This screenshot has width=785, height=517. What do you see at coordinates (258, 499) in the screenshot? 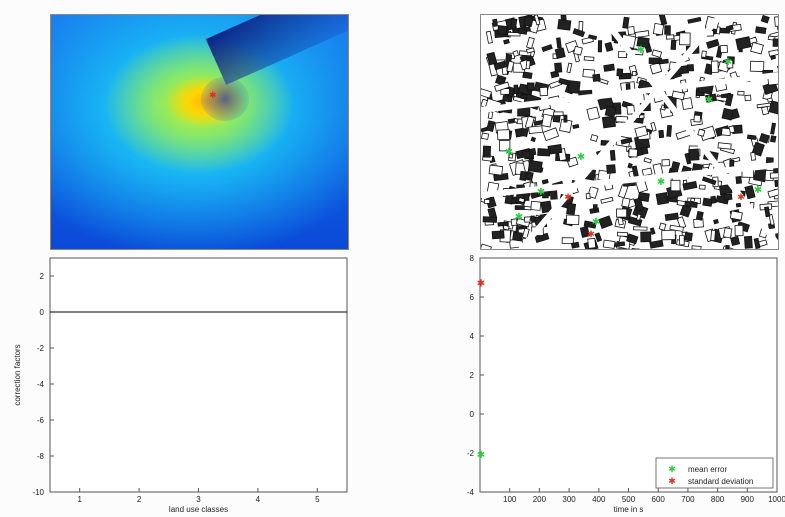
I see `x-tick-label: 4` at bounding box center [258, 499].